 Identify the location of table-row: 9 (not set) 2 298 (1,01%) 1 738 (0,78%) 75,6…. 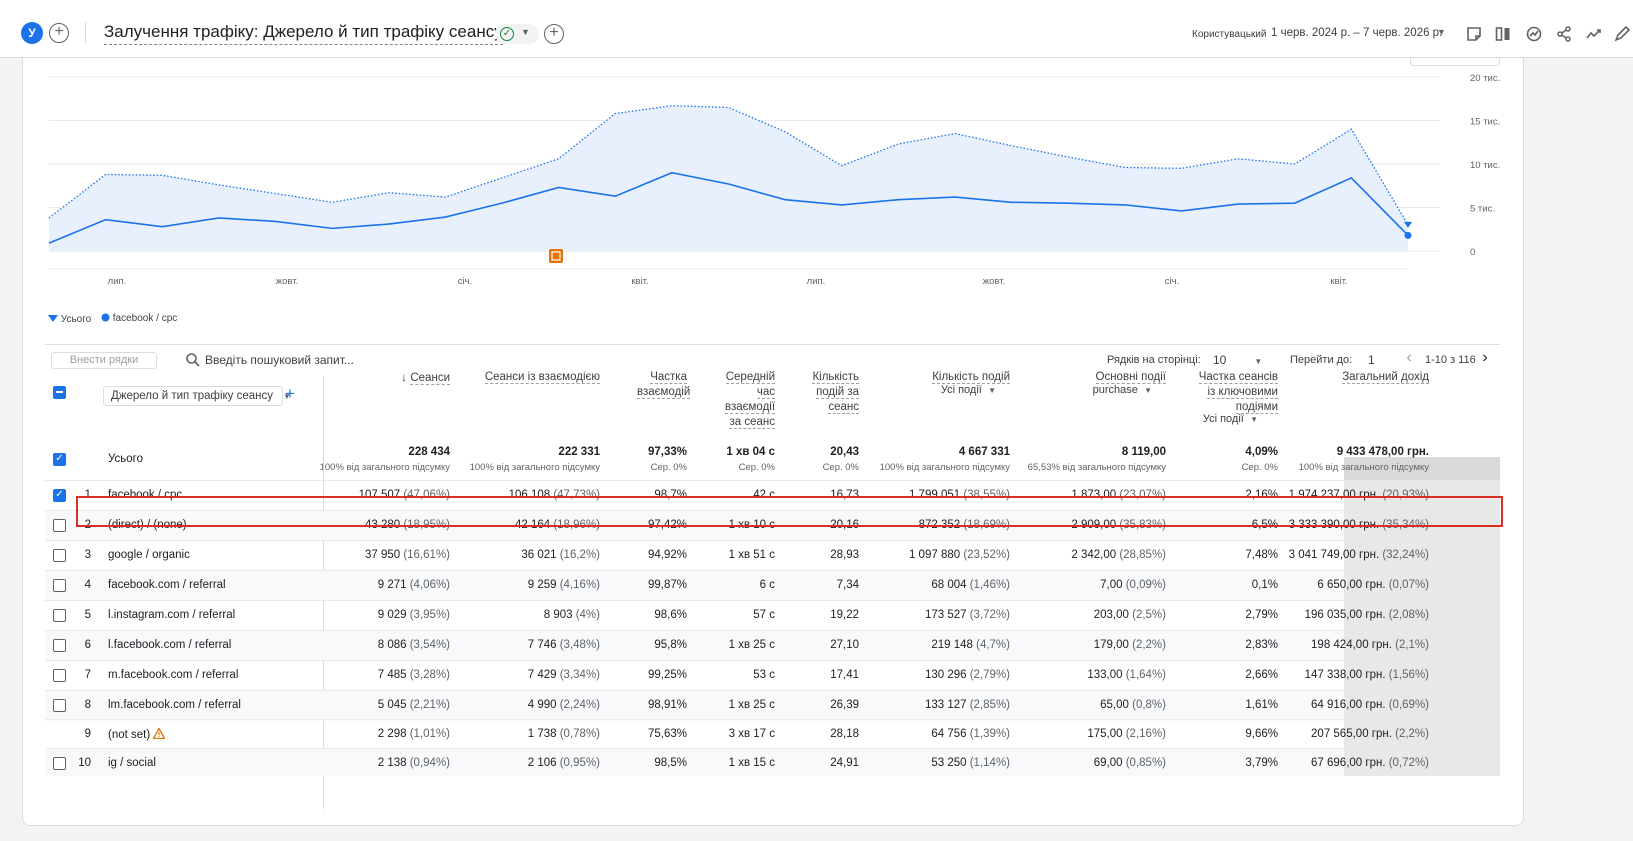
(772, 734).